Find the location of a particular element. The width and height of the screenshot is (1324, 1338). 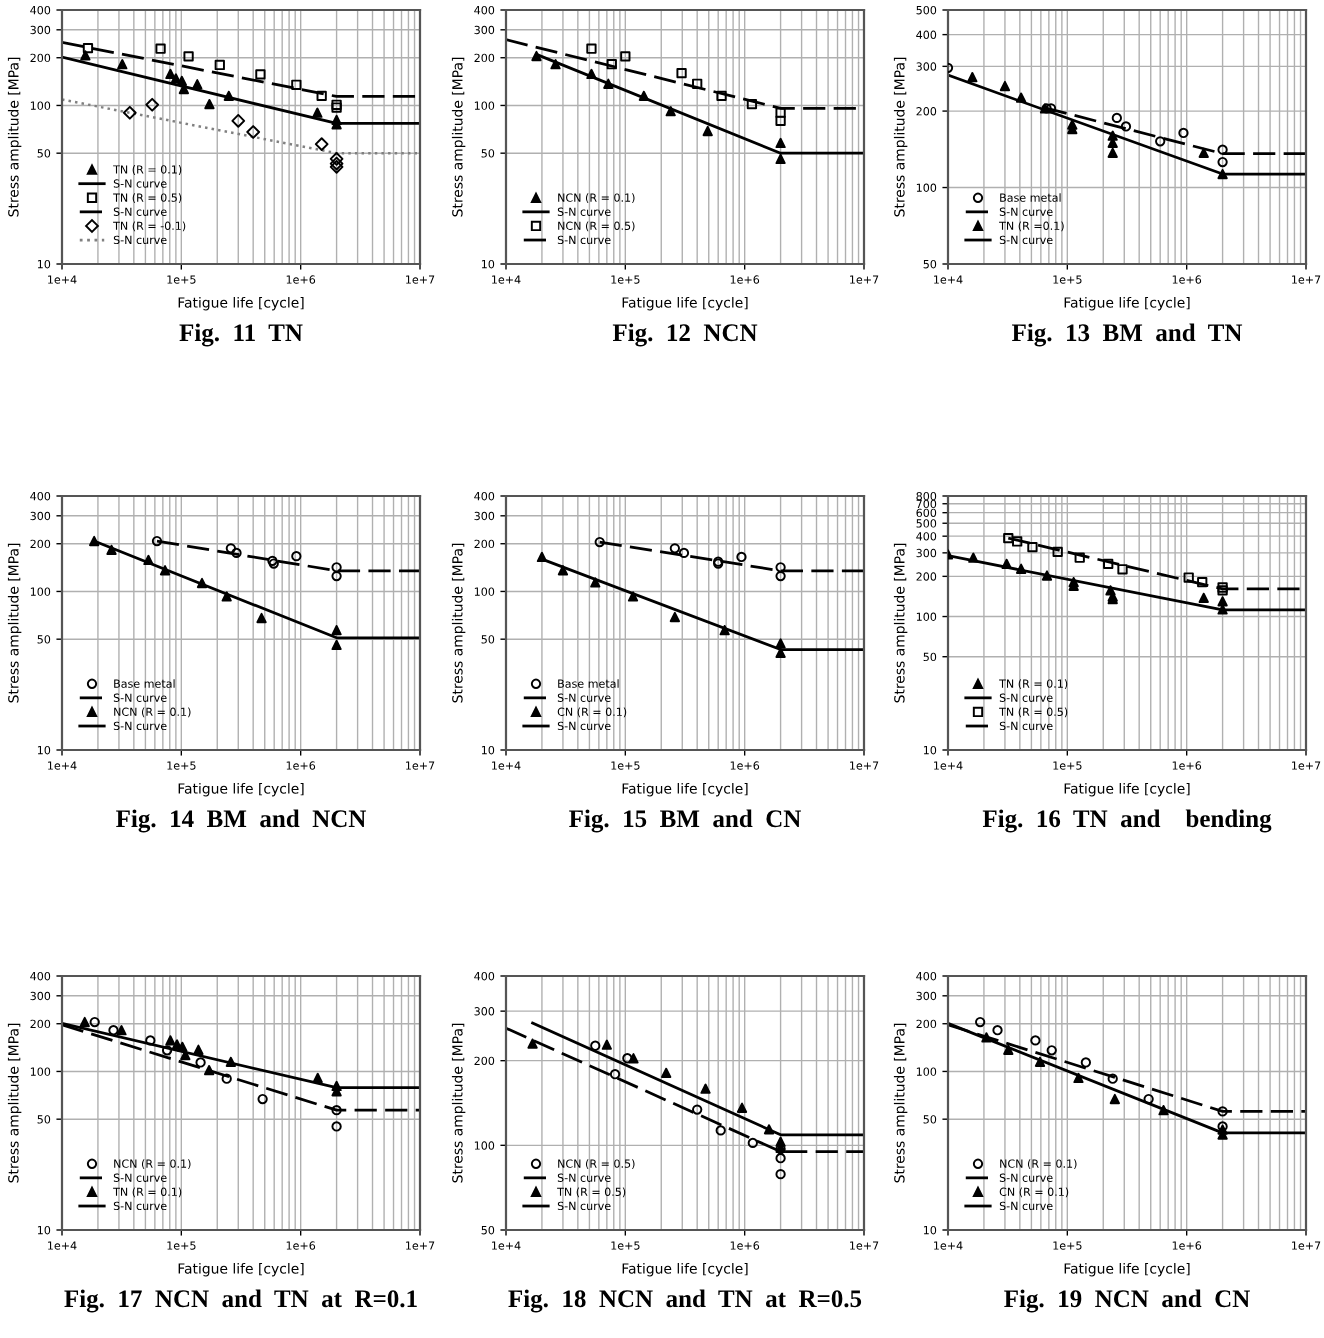

text: Fig. 11 TN is located at coordinates (241, 335).